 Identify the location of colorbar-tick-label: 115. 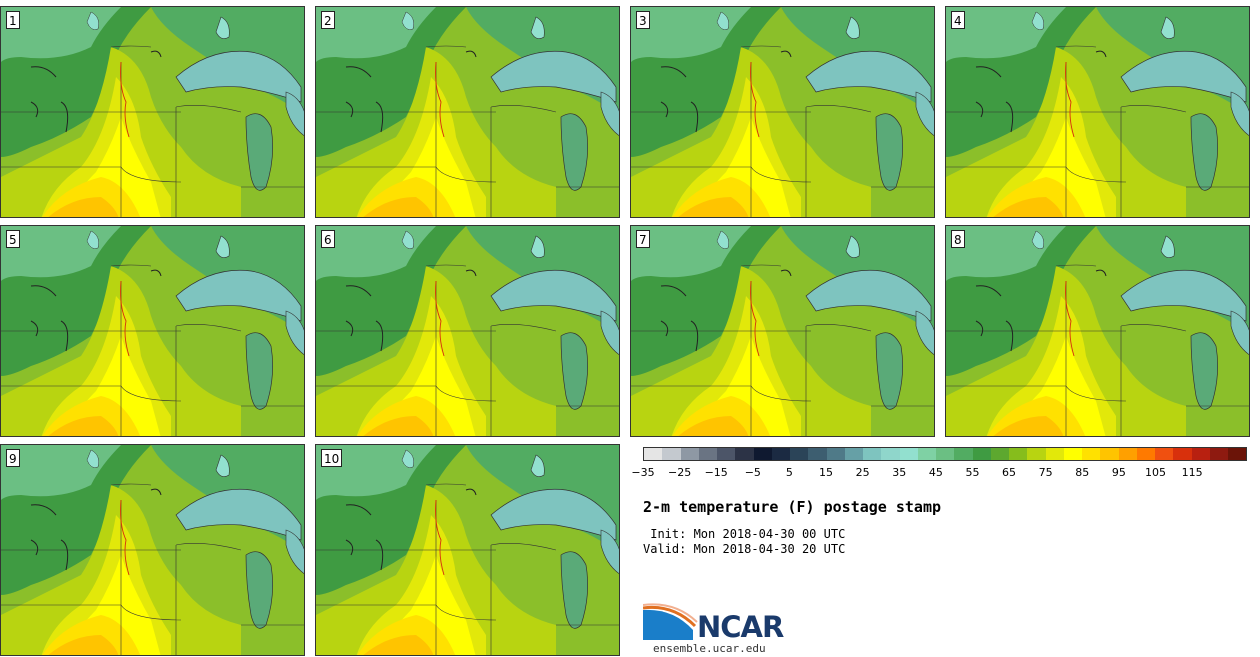
(1192, 472).